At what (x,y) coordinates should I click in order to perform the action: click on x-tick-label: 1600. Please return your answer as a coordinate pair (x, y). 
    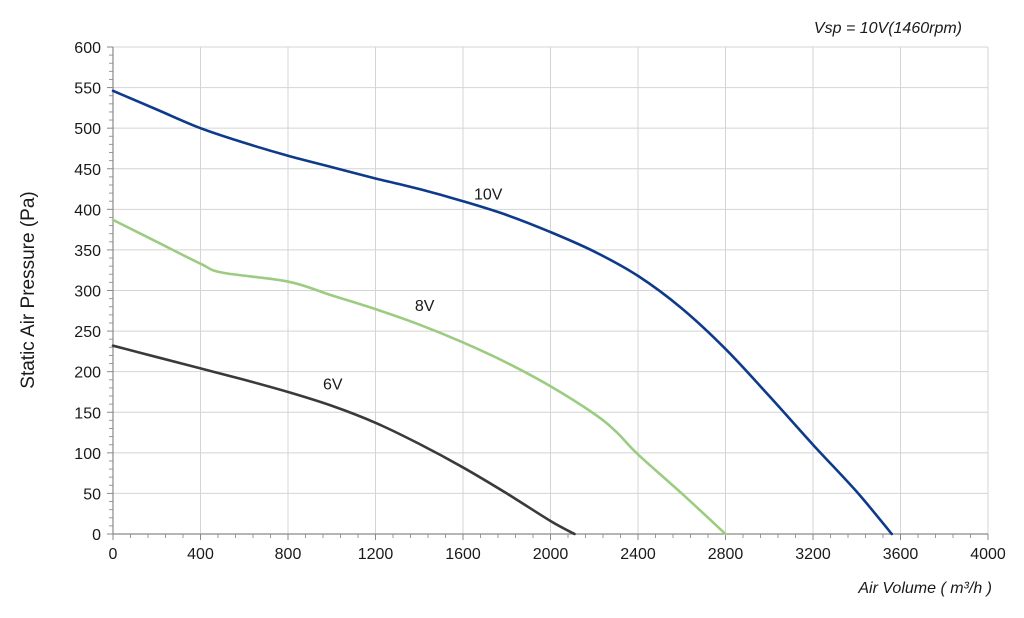
    Looking at the image, I should click on (463, 554).